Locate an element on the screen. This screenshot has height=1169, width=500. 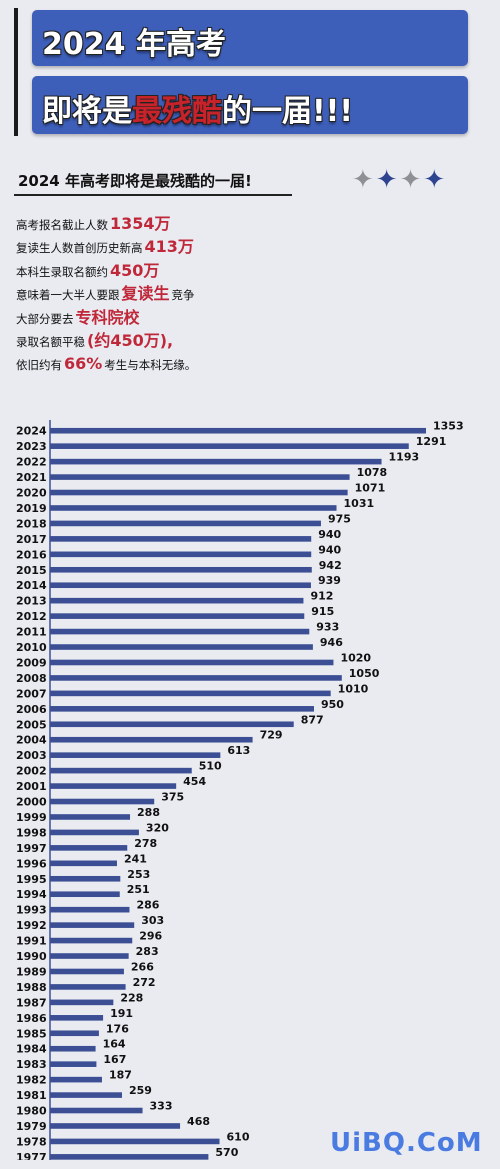
value-label: 1353 is located at coordinates (448, 426).